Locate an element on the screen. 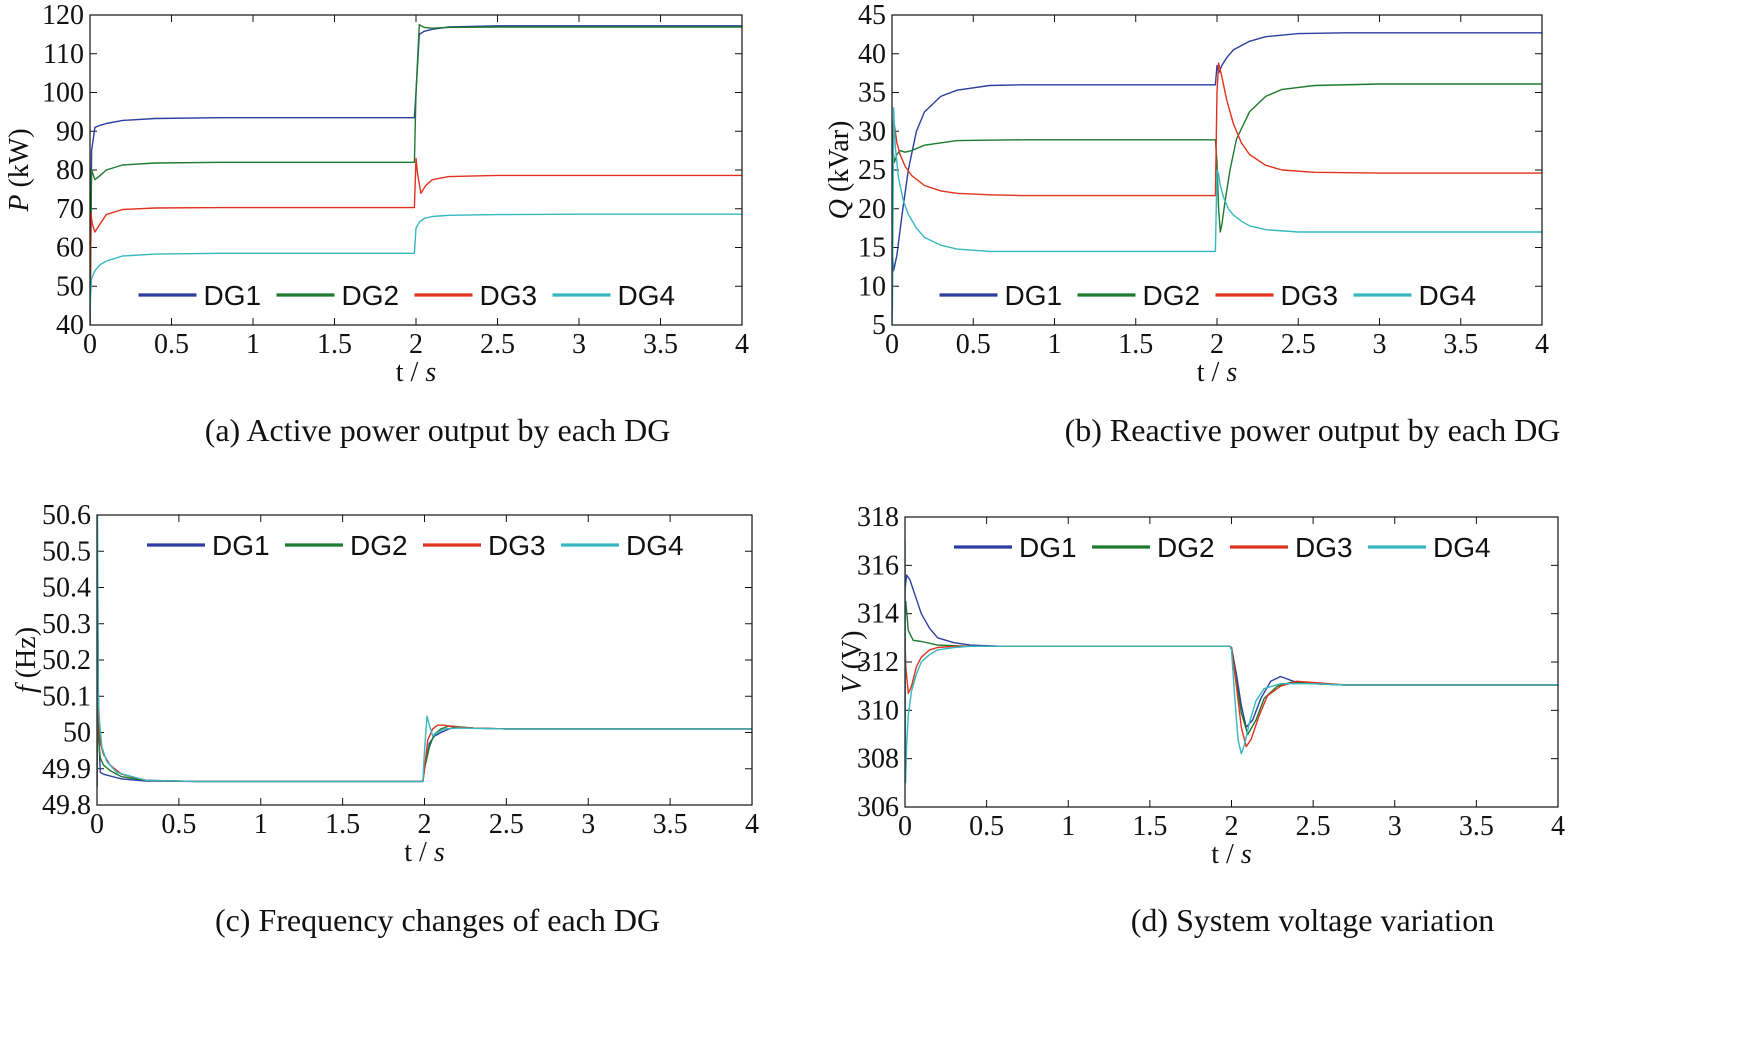 This screenshot has width=1750, height=1055. y-tick-label: 70 is located at coordinates (70, 209).